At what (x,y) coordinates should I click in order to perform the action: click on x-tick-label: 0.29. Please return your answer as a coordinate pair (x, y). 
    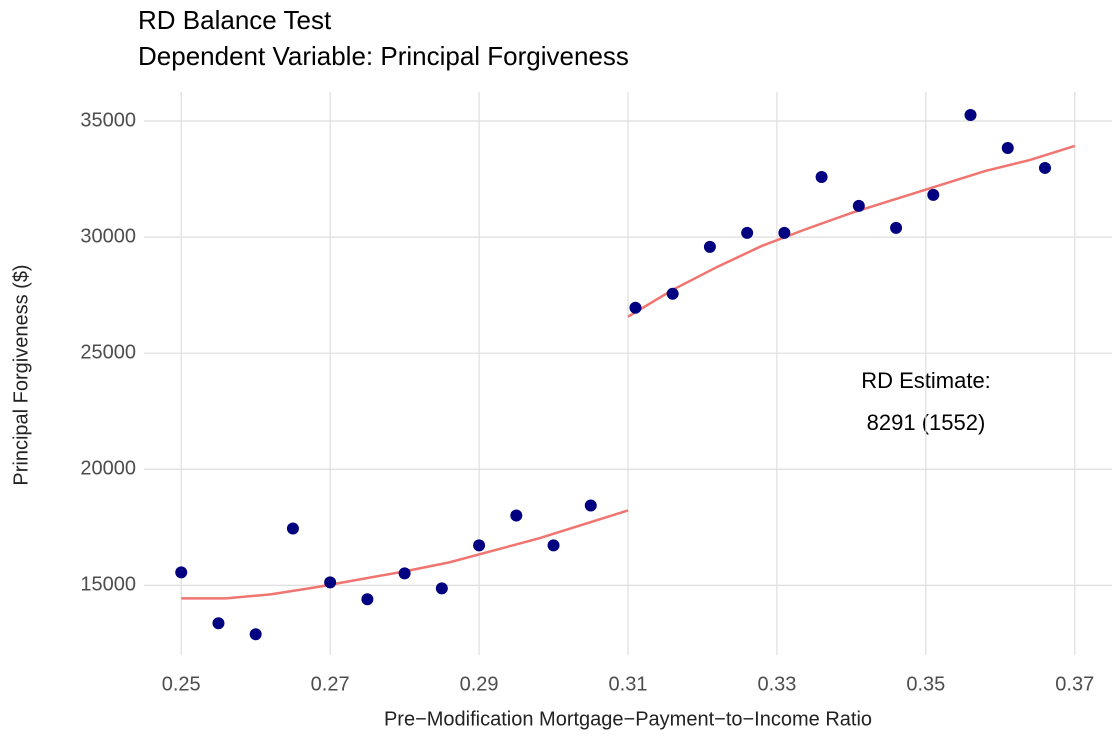
    Looking at the image, I should click on (479, 684).